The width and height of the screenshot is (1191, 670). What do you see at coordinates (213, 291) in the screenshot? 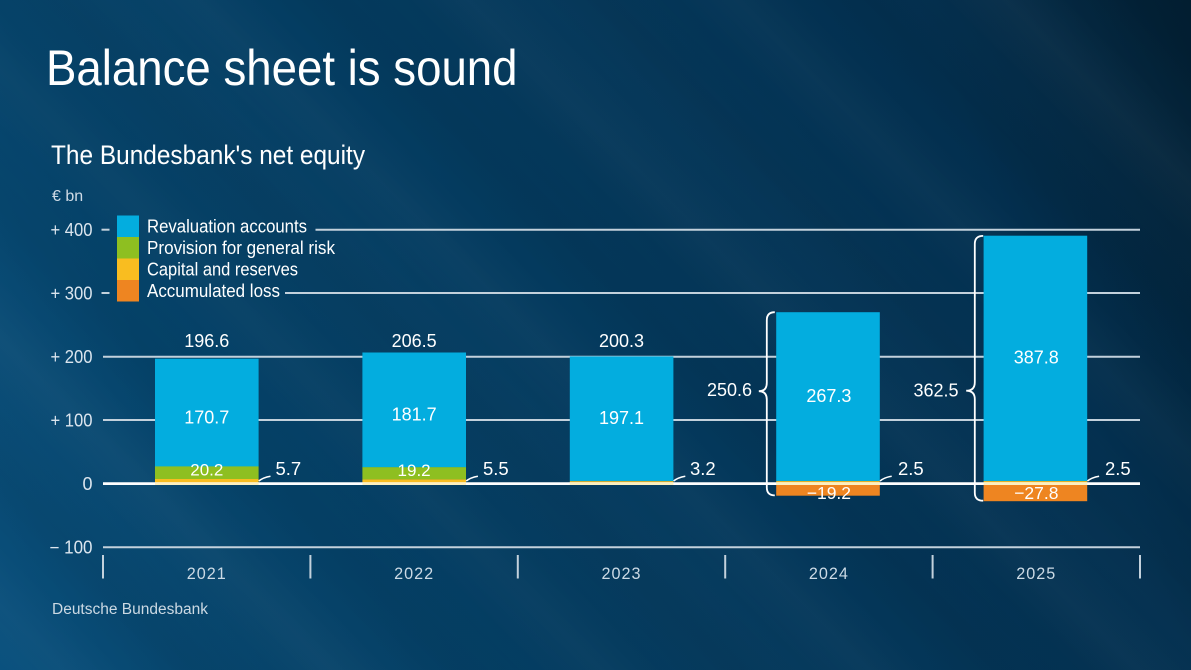
I see `svg-text: Accumulated loss` at bounding box center [213, 291].